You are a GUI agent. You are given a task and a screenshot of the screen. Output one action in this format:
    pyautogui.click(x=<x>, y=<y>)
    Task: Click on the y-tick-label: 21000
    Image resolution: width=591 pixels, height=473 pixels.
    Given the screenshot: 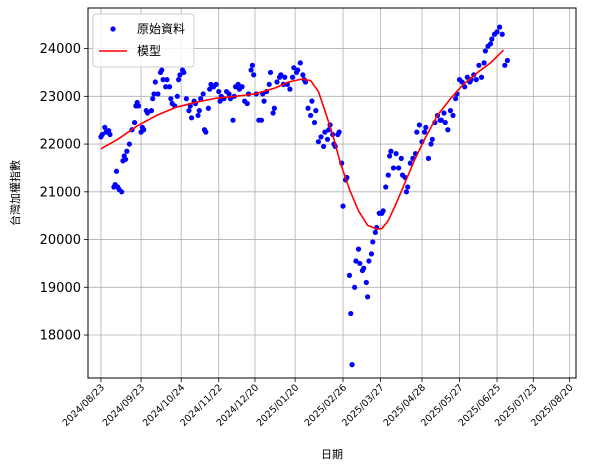 What is the action you would take?
    pyautogui.click(x=60, y=192)
    